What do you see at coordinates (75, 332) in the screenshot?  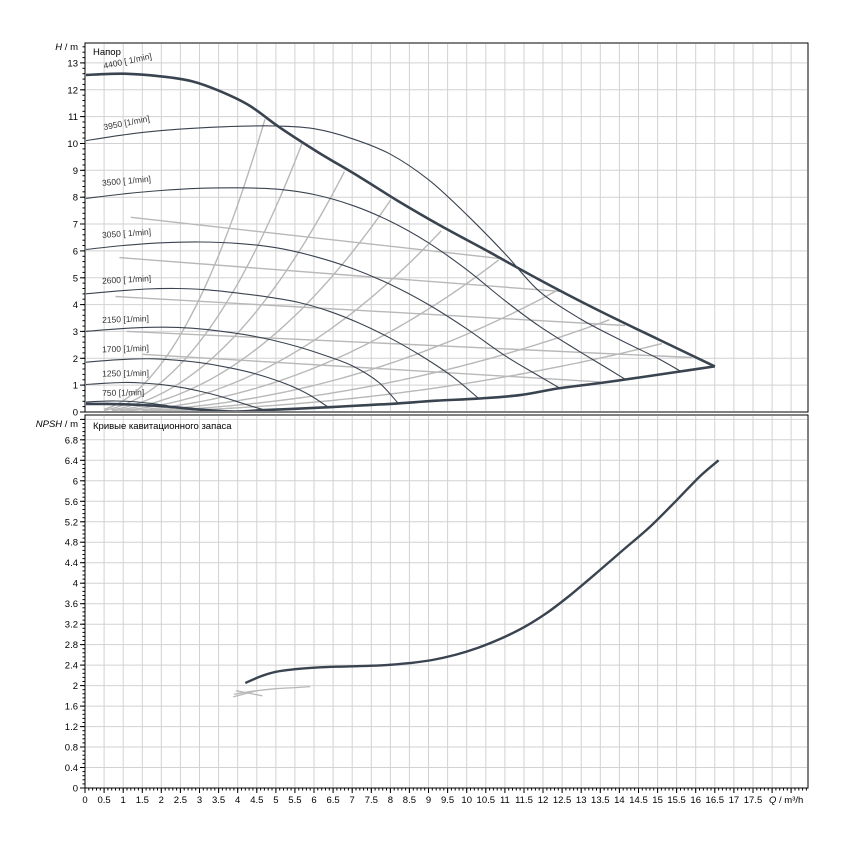 I see `h-tick-label: 3` at bounding box center [75, 332].